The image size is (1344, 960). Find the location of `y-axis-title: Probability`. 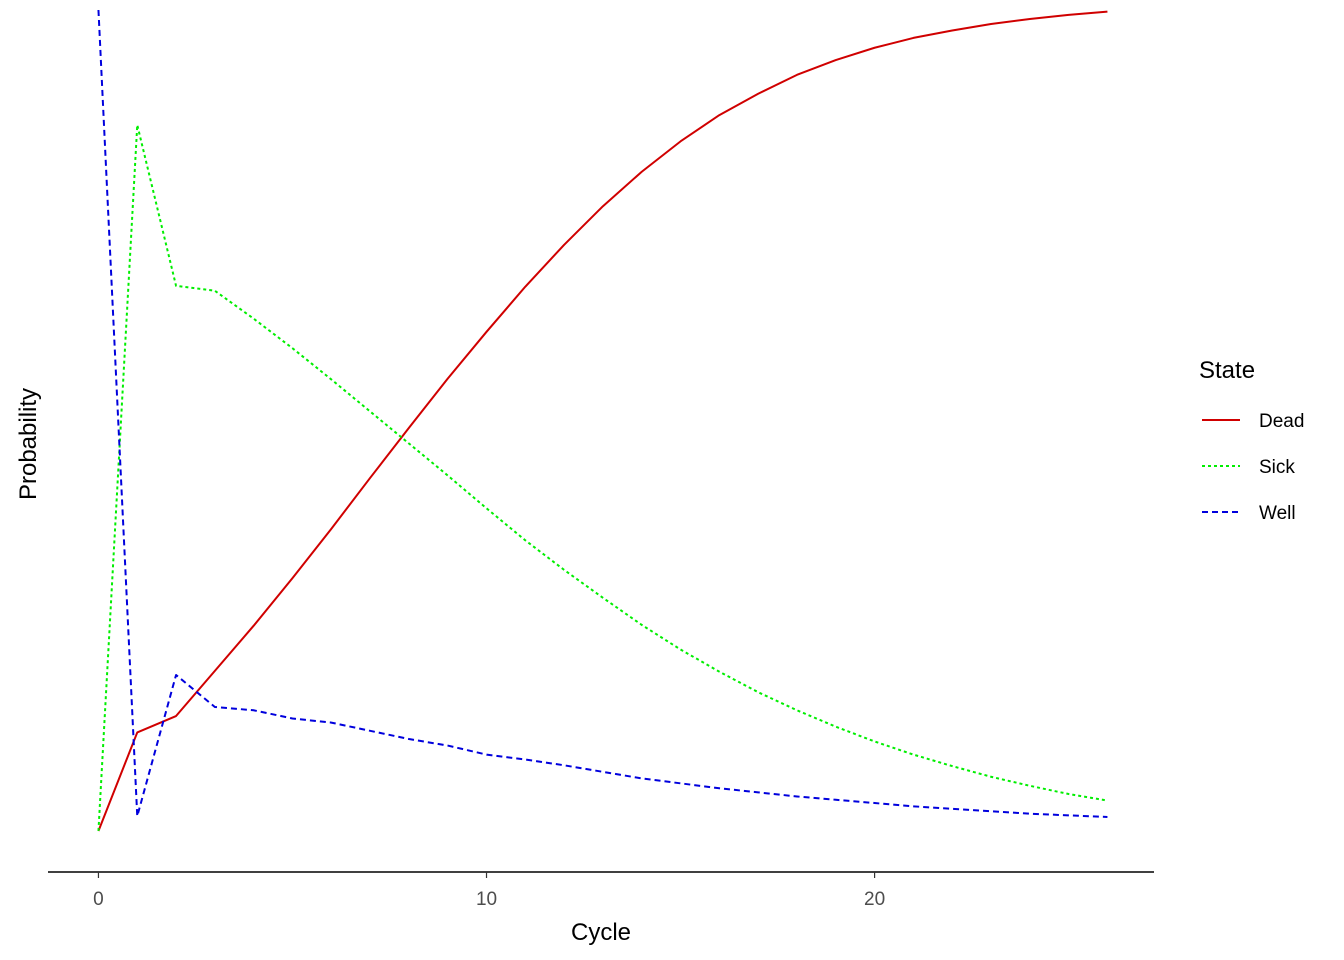

y-axis-title: Probability is located at coordinates (28, 444).